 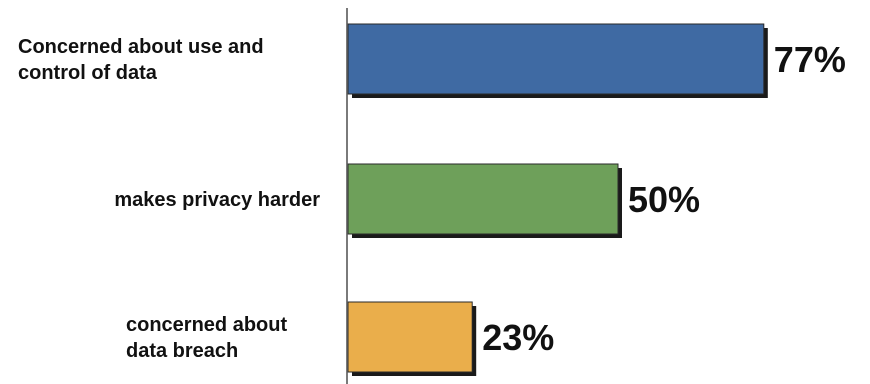 I want to click on bar-value-label: 50%, so click(x=664, y=199).